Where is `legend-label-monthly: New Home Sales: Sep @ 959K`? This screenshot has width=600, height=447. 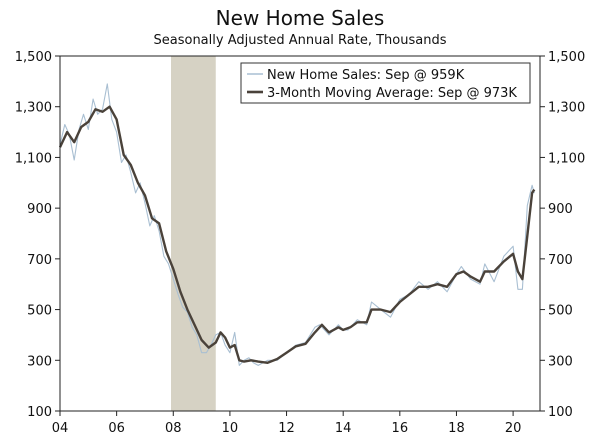 legend-label-monthly: New Home Sales: Sep @ 959K is located at coordinates (366, 75).